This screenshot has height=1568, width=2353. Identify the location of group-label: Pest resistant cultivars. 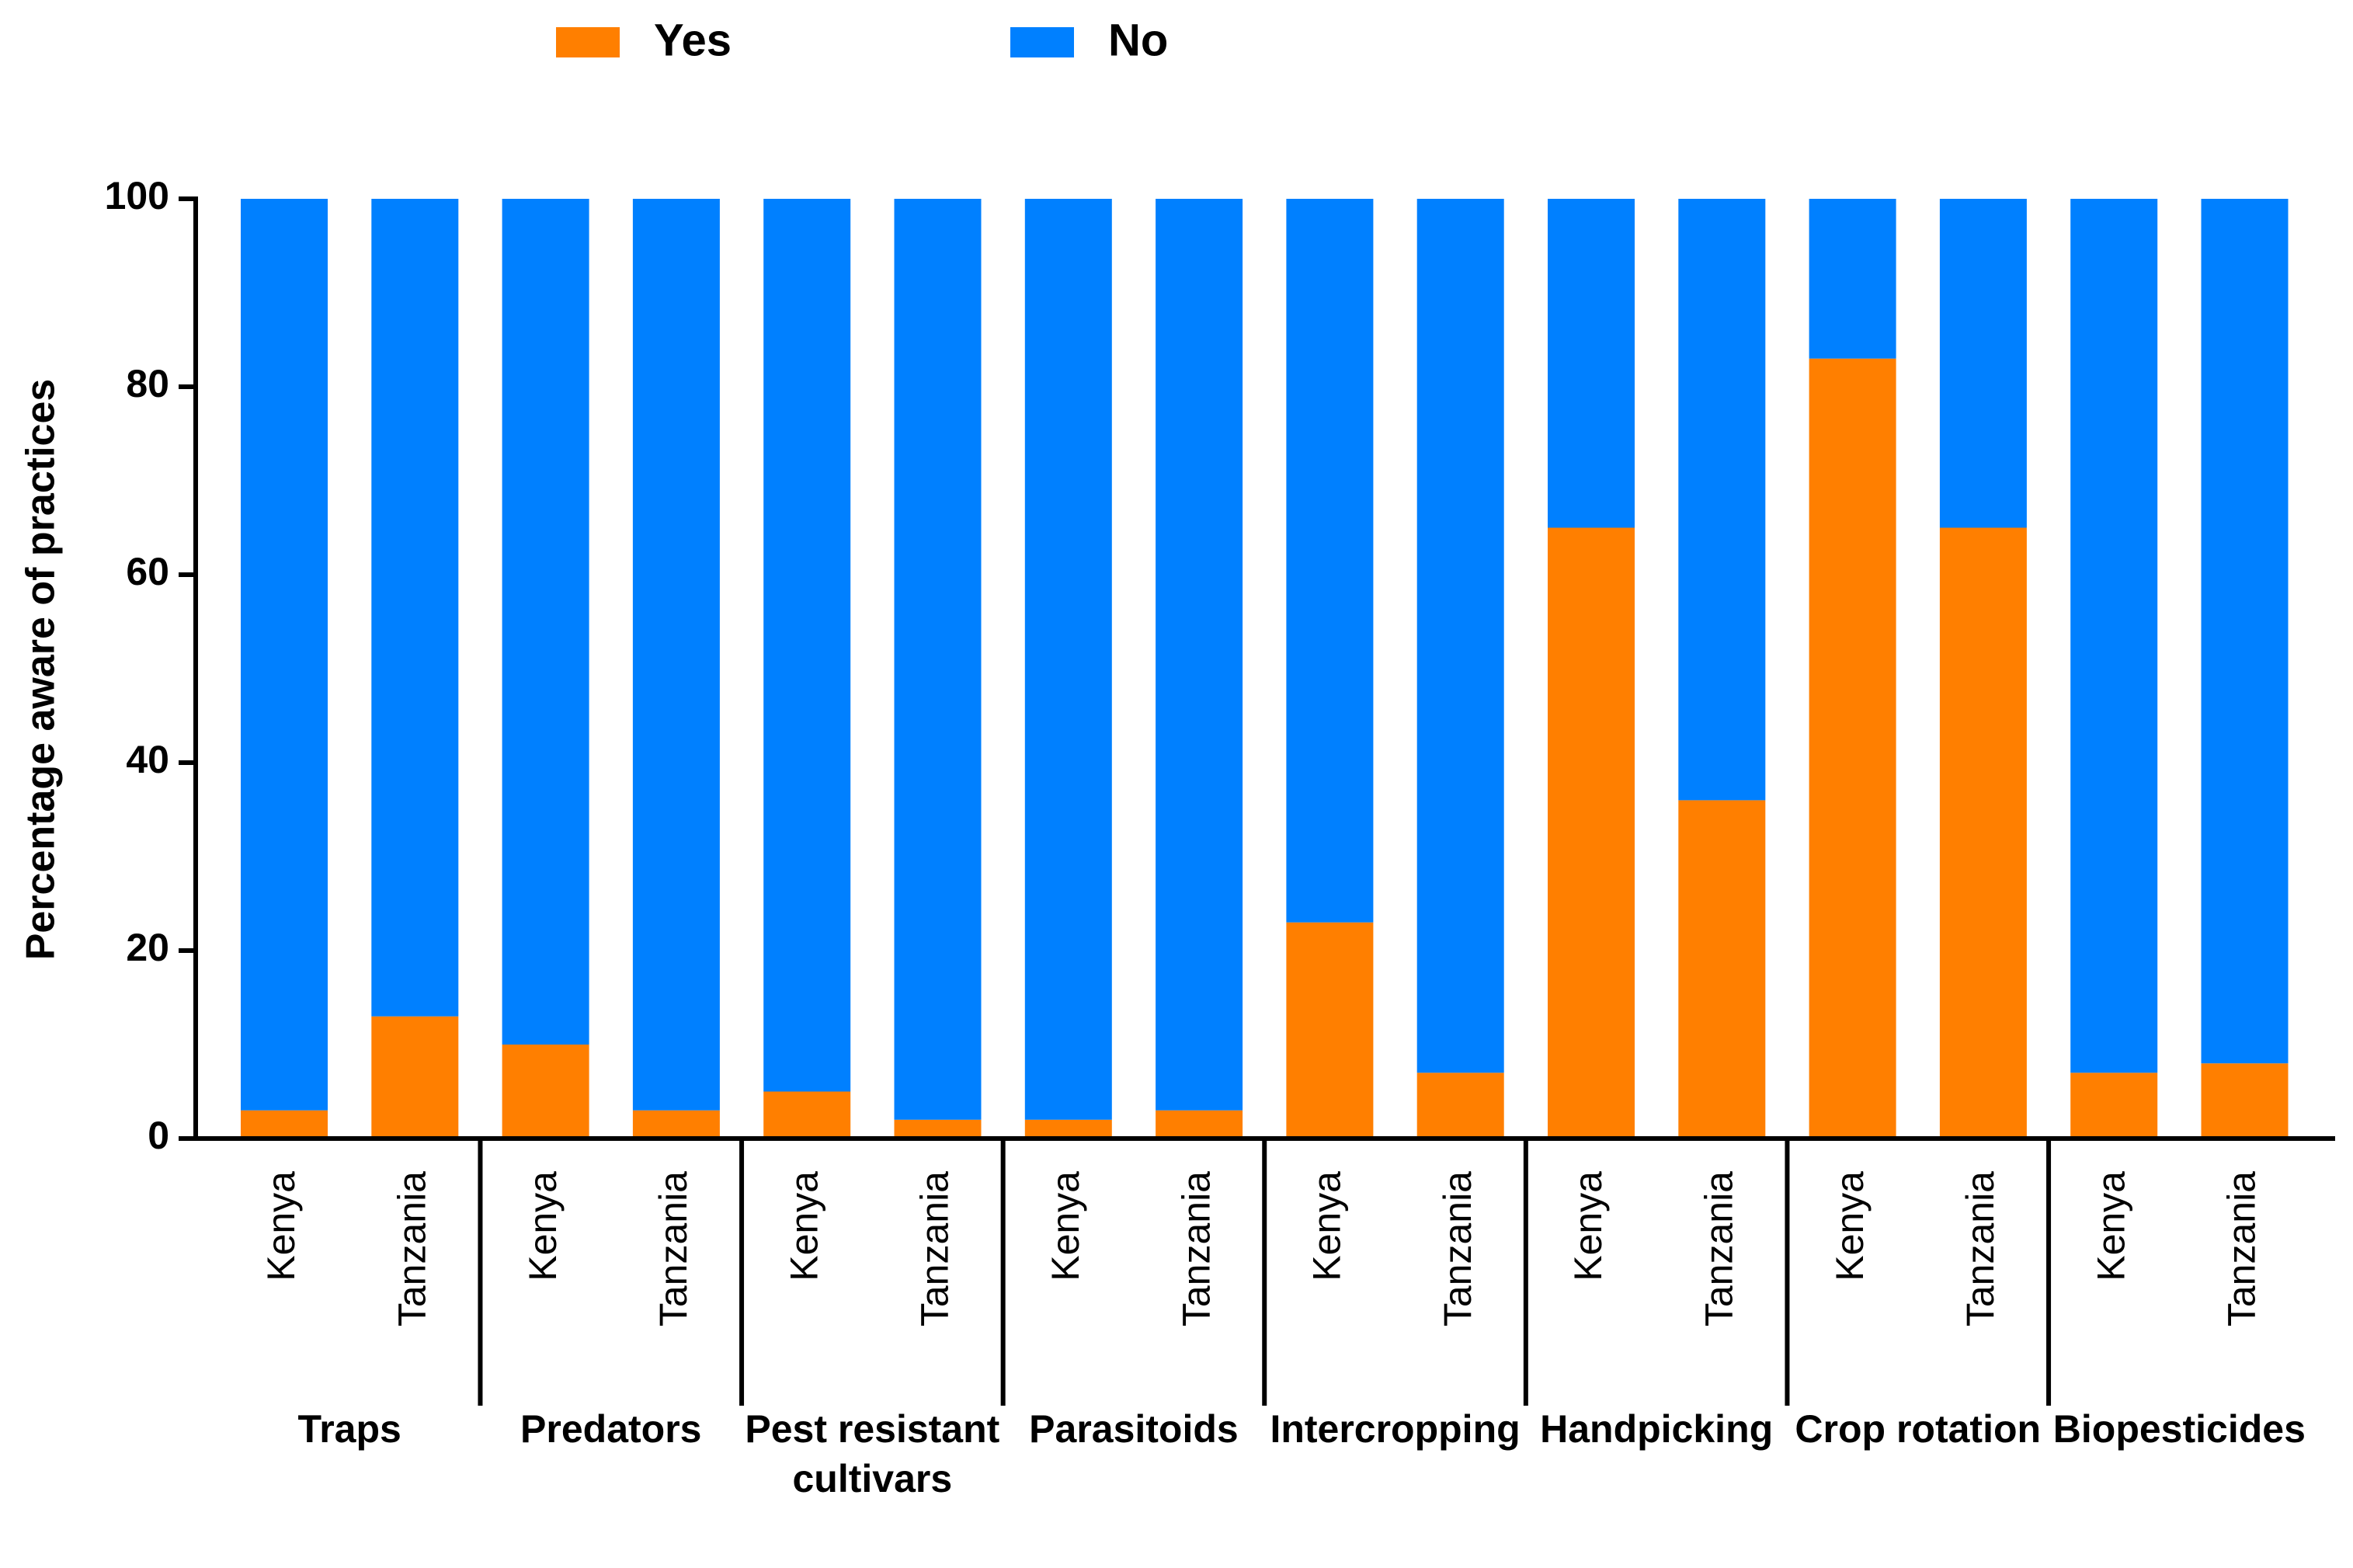
(872, 1453).